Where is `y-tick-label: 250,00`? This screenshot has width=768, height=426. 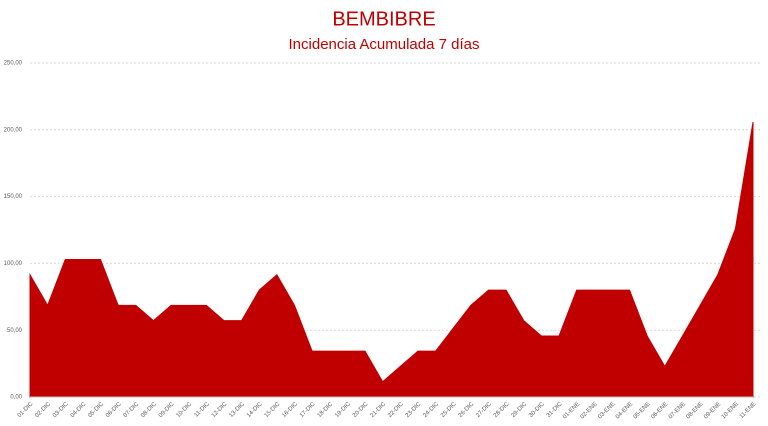
y-tick-label: 250,00 is located at coordinates (13, 64).